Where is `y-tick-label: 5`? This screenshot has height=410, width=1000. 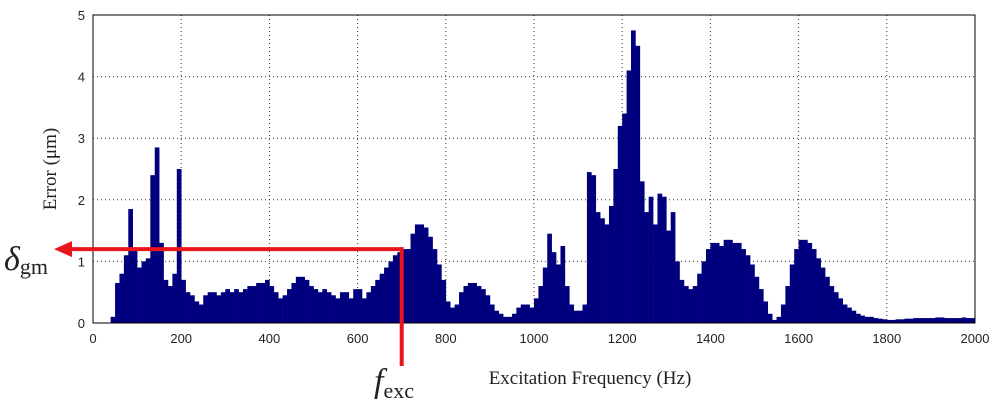
y-tick-label: 5 is located at coordinates (81, 15).